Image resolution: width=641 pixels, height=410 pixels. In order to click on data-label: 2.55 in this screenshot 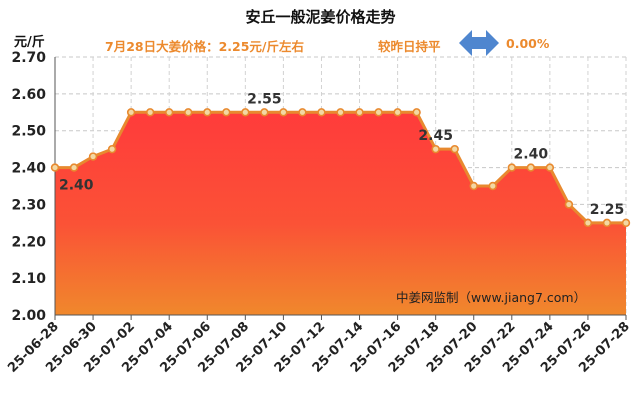, I will do `click(264, 99)`.